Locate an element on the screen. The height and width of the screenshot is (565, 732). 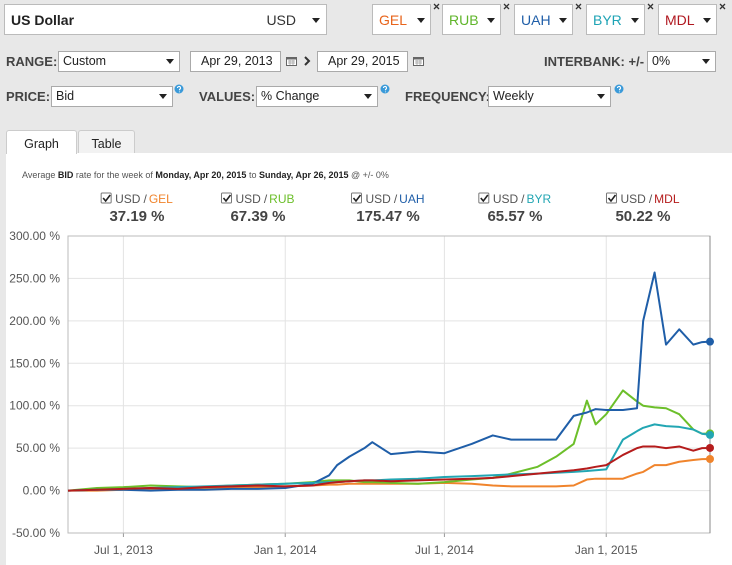
tab-graph: Graph is located at coordinates (41, 142).